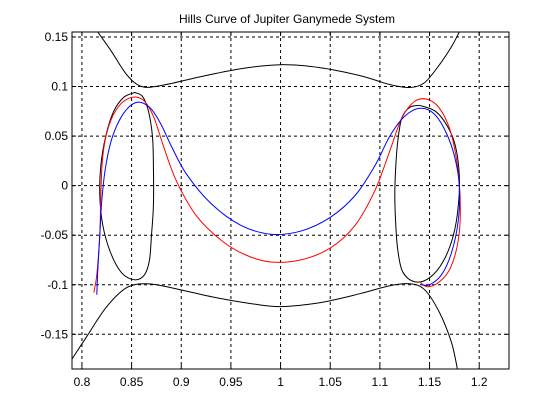 The height and width of the screenshot is (420, 560). I want to click on y-tick-label: 0.1, so click(59, 87).